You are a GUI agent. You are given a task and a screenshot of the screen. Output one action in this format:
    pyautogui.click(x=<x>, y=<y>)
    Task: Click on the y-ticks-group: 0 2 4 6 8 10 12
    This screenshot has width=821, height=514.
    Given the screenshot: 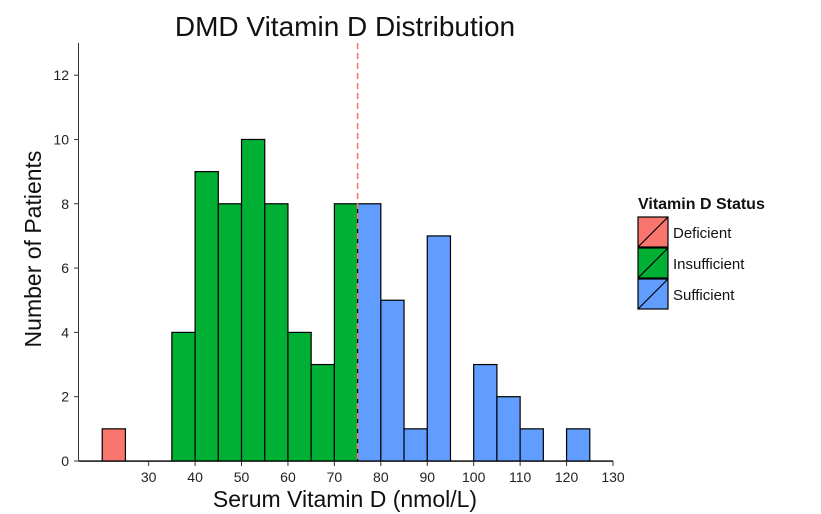 What is the action you would take?
    pyautogui.click(x=66, y=268)
    